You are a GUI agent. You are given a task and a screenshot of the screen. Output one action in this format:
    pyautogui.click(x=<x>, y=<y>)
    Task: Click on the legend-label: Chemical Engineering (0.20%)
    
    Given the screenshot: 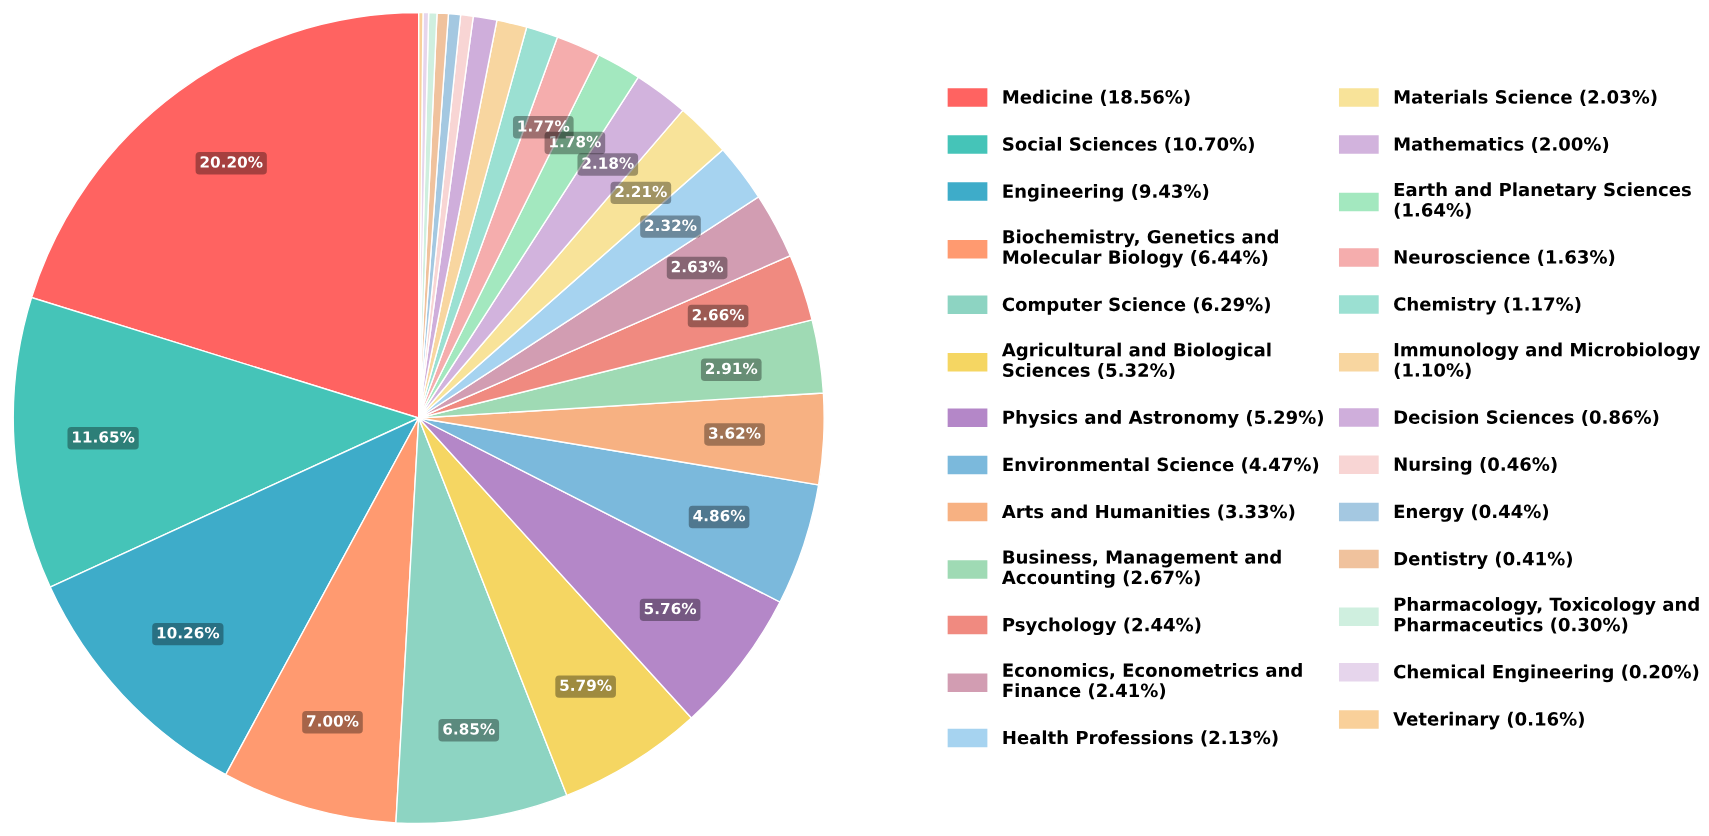 What is the action you would take?
    pyautogui.click(x=1546, y=673)
    